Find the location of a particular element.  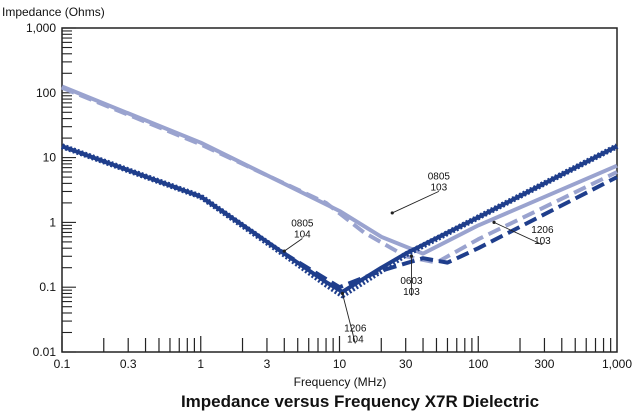

x-tick-label: 100 is located at coordinates (478, 364).